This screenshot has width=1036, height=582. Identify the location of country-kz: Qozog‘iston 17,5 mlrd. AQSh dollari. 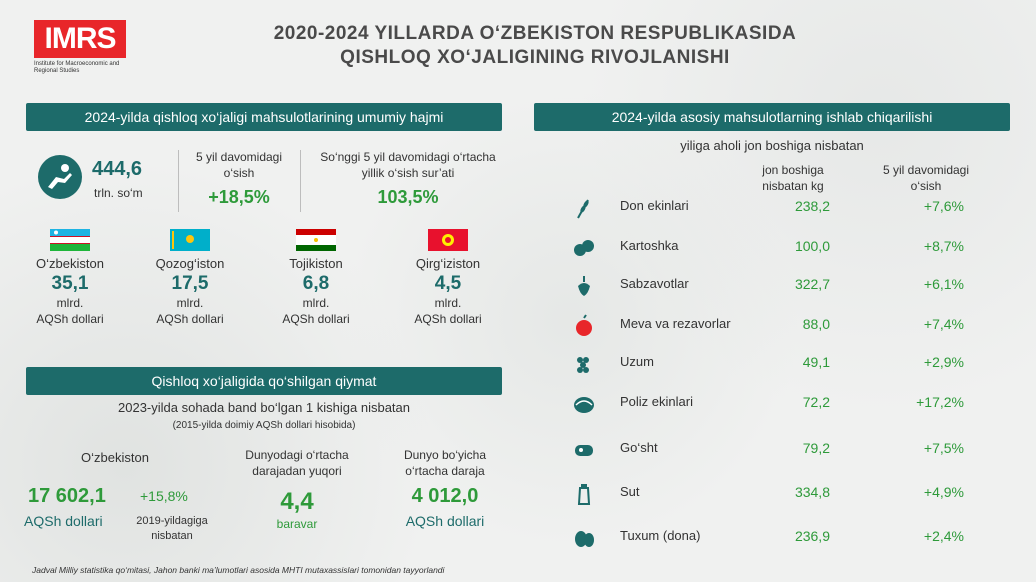
(190, 291).